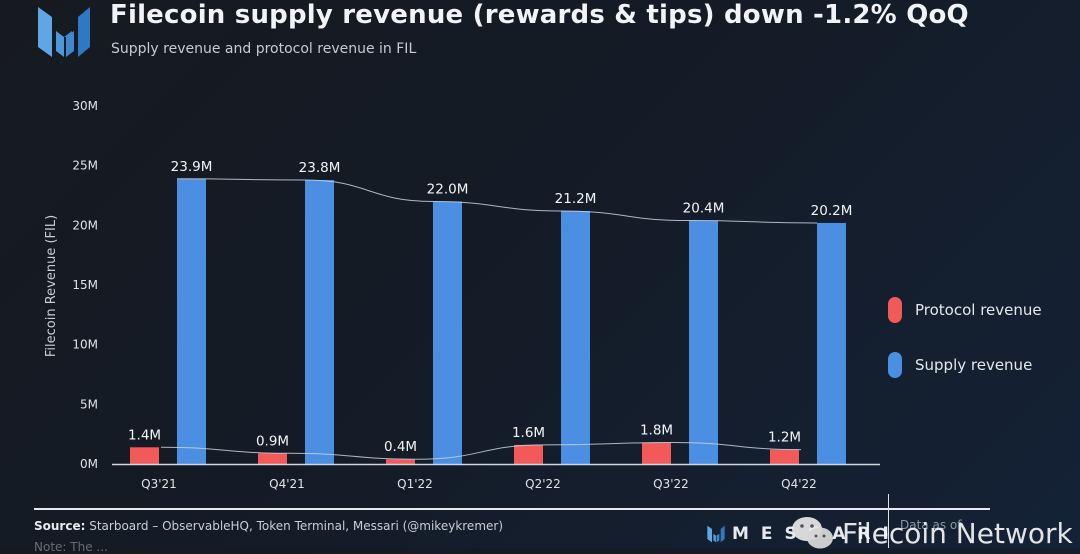  Describe the element at coordinates (895, 365) in the screenshot. I see `legend-swatch-supply` at that location.